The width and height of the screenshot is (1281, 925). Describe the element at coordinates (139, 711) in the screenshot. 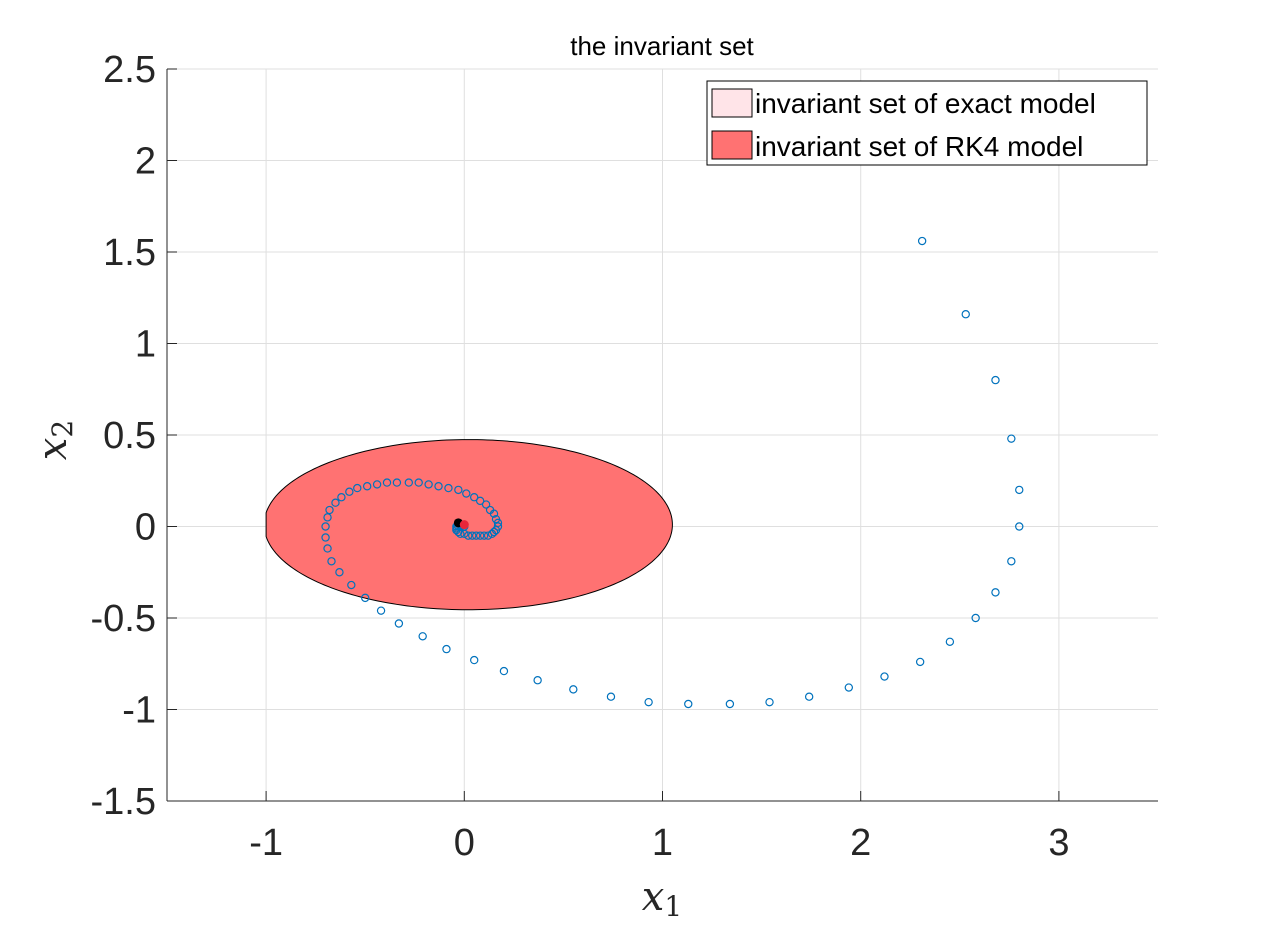

I see `y-tick-label-1: -1` at that location.